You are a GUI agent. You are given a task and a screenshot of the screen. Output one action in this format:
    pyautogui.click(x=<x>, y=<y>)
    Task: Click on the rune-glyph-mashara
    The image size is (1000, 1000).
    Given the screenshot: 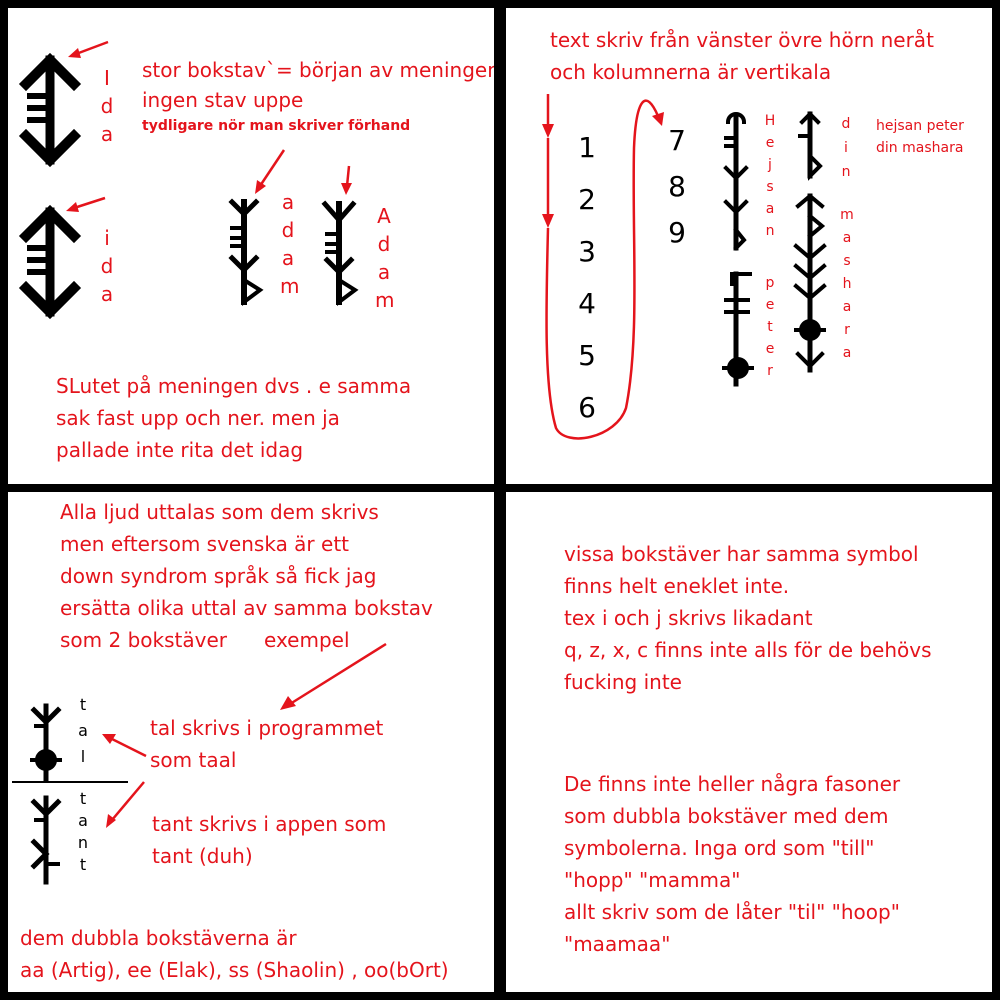 What is the action you would take?
    pyautogui.click(x=810, y=283)
    